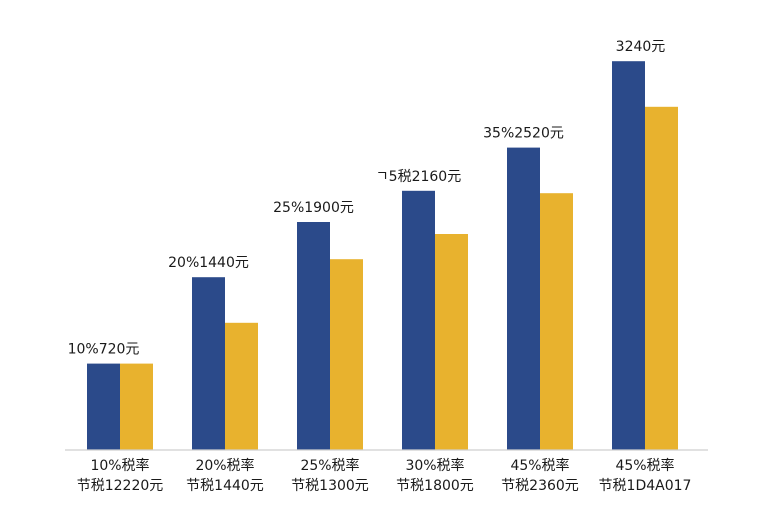  Describe the element at coordinates (435, 475) in the screenshot. I see `category-label-4: 30%税率节税1800元` at that location.